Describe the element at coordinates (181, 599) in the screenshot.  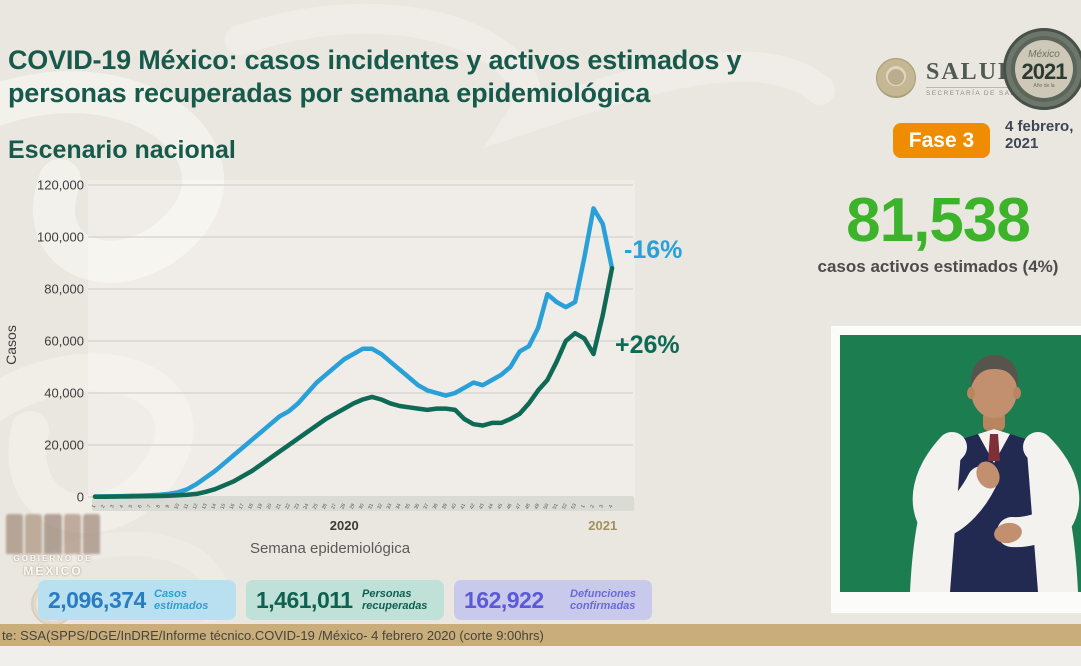
I see `stat-label: Casos estimados` at that location.